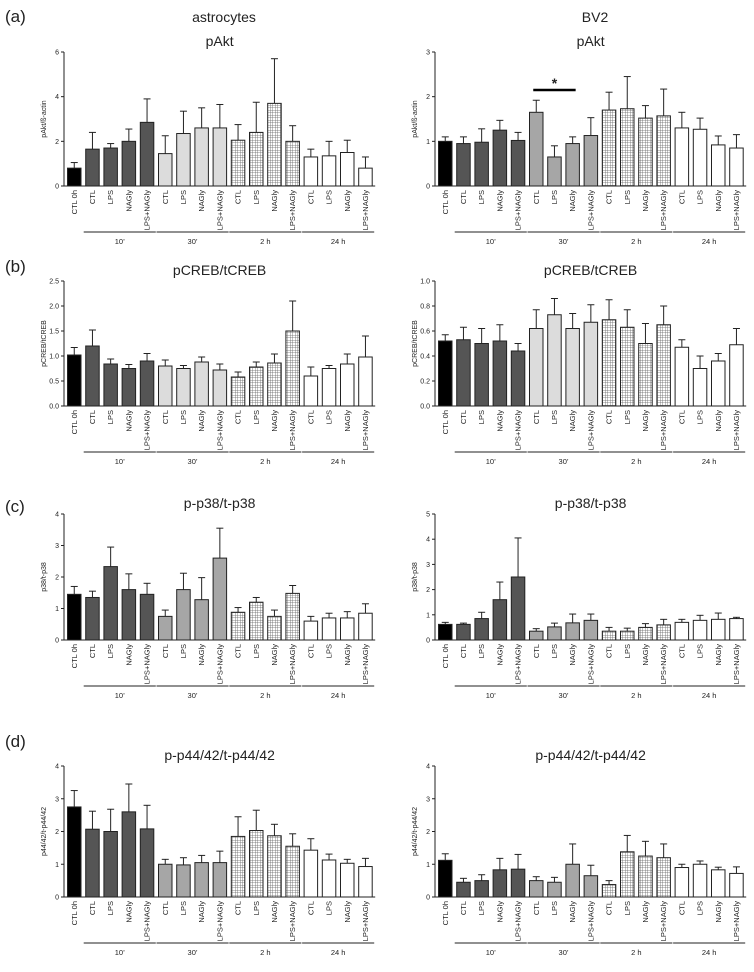 This screenshot has height=972, width=754. I want to click on y-tick-label: 1, so click(428, 142).